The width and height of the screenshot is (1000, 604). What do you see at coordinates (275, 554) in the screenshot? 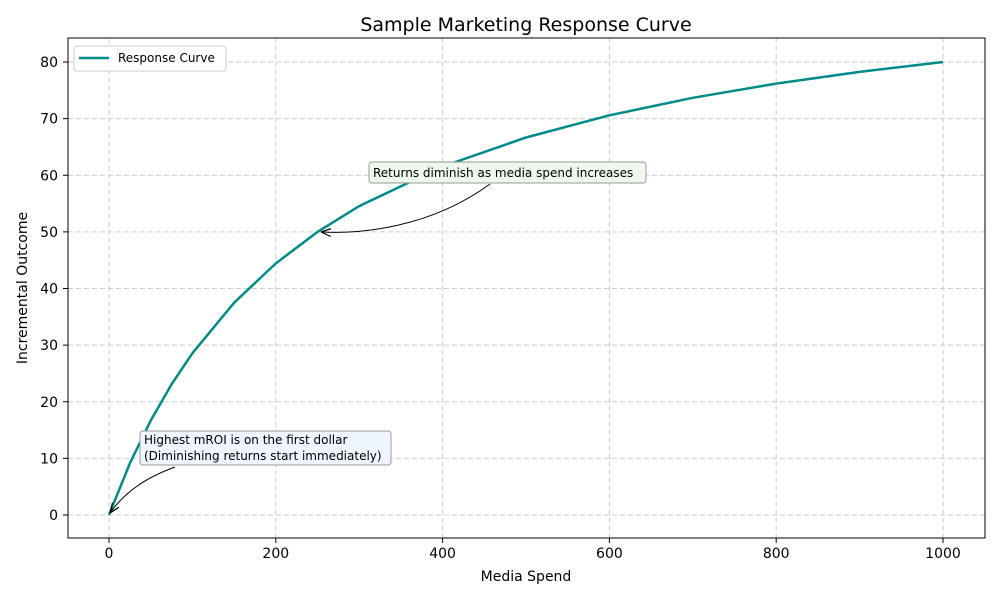
I see `x-tick-label: 200` at bounding box center [275, 554].